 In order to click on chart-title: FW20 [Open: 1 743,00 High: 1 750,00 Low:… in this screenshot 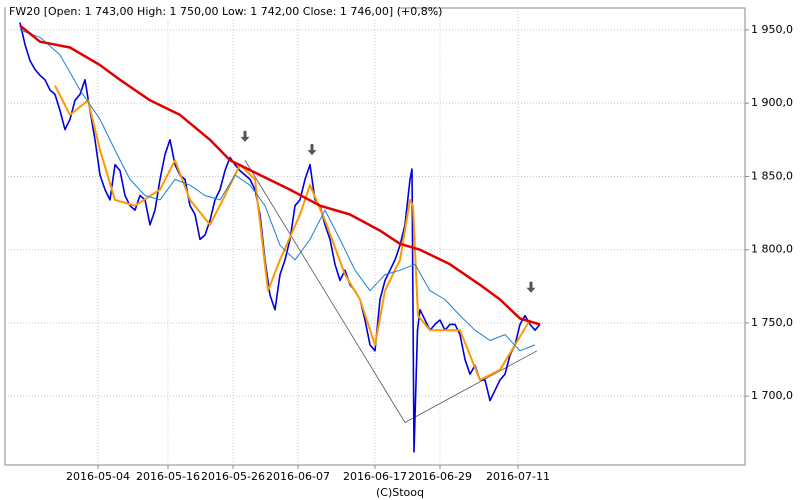, I will do `click(225, 11)`.